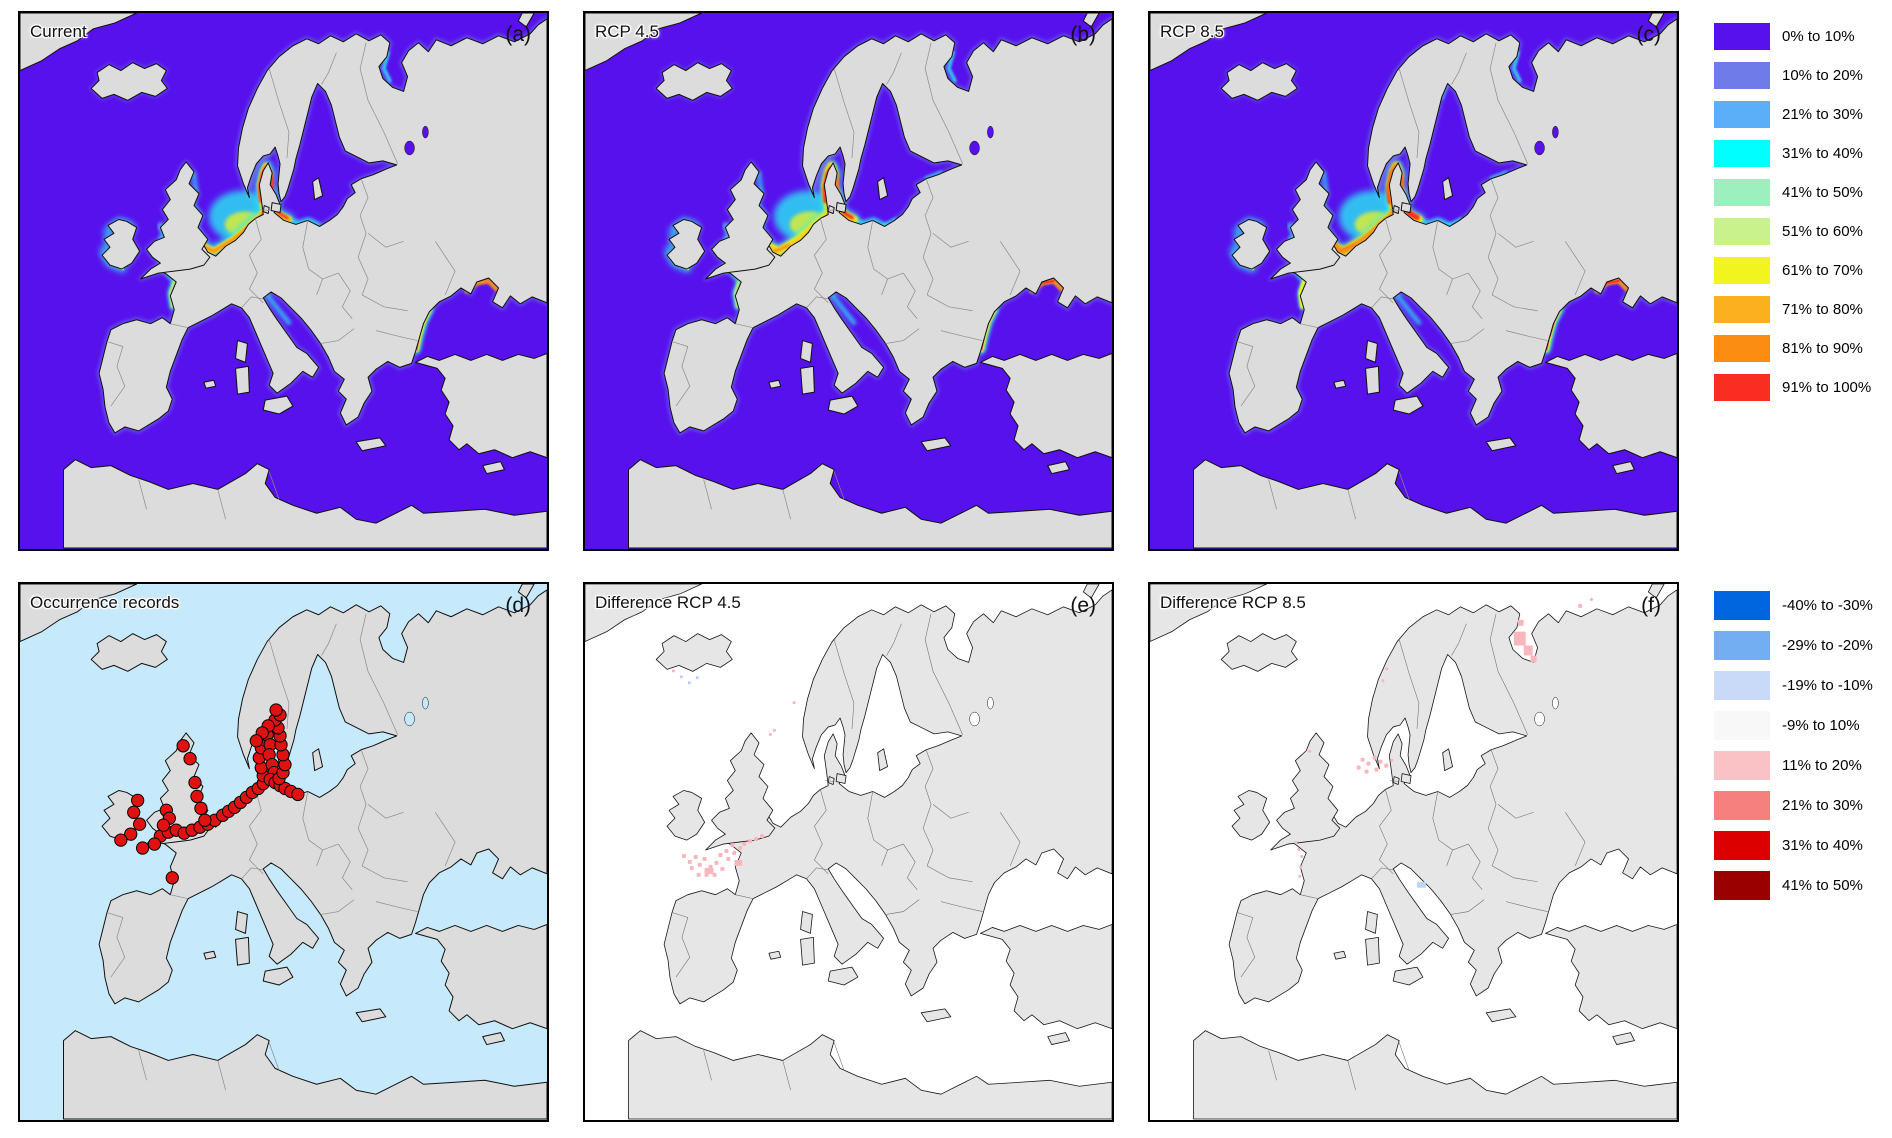  I want to click on legend-item: -9% to 10%, so click(1793, 725).